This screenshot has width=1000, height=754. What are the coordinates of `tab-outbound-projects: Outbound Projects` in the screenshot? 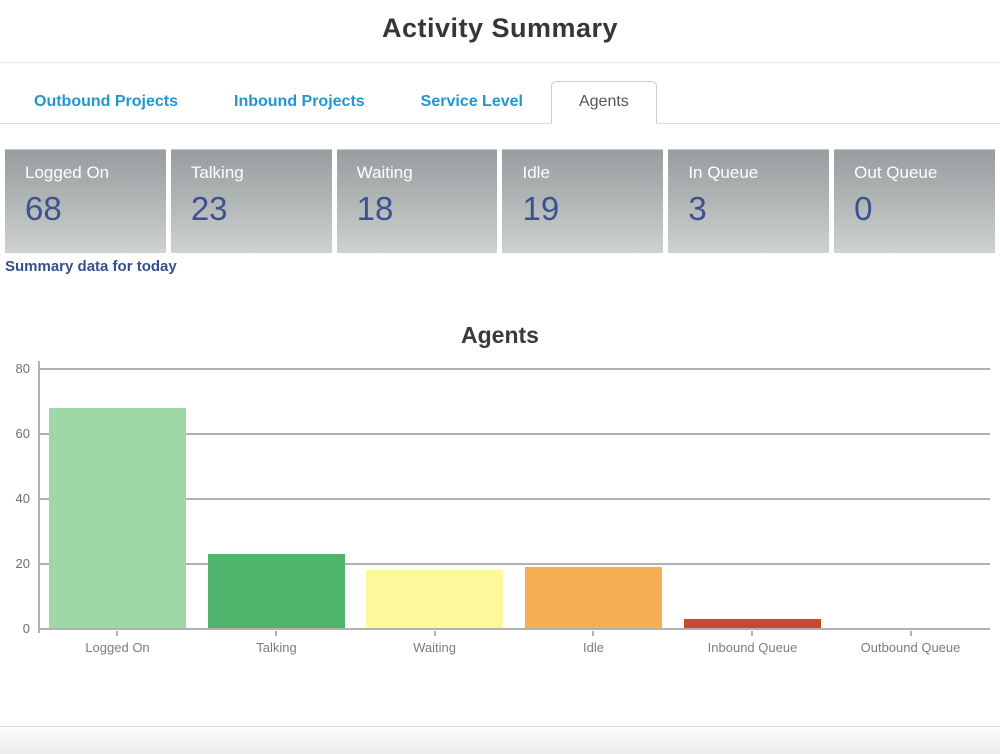 It's located at (106, 102).